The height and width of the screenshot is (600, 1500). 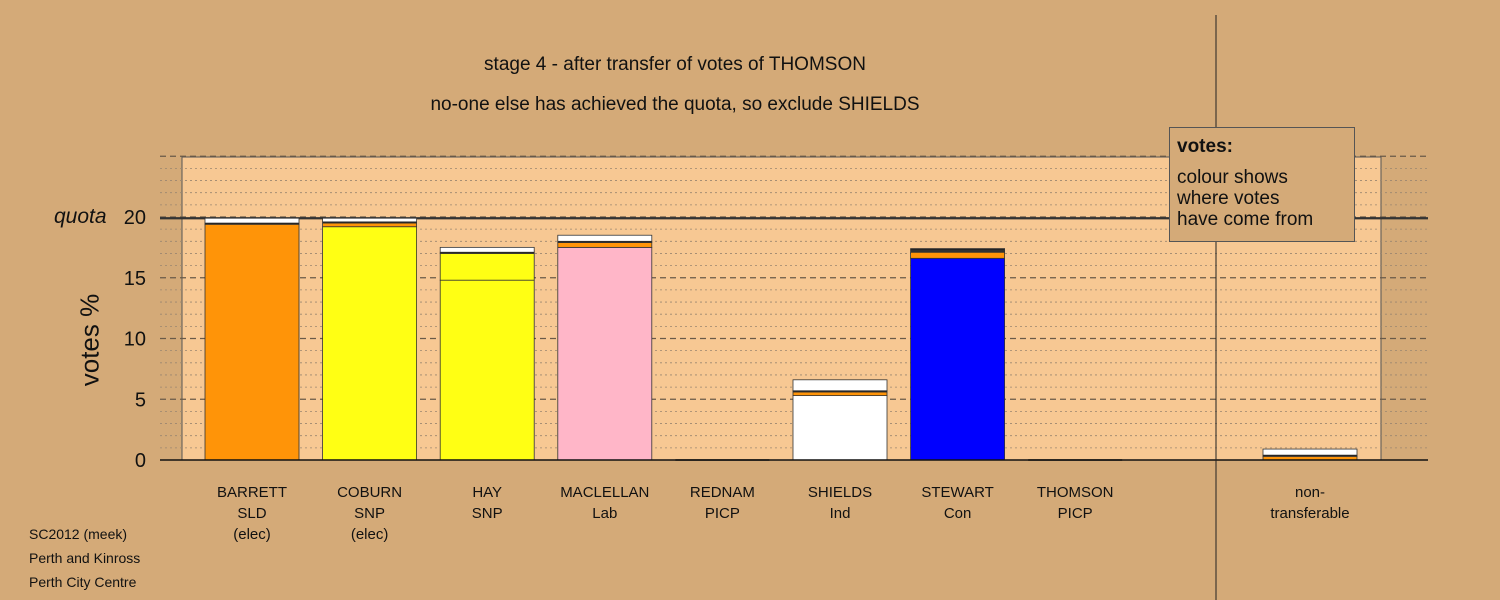 What do you see at coordinates (957, 492) in the screenshot?
I see `candidate-label-line: STEWART` at bounding box center [957, 492].